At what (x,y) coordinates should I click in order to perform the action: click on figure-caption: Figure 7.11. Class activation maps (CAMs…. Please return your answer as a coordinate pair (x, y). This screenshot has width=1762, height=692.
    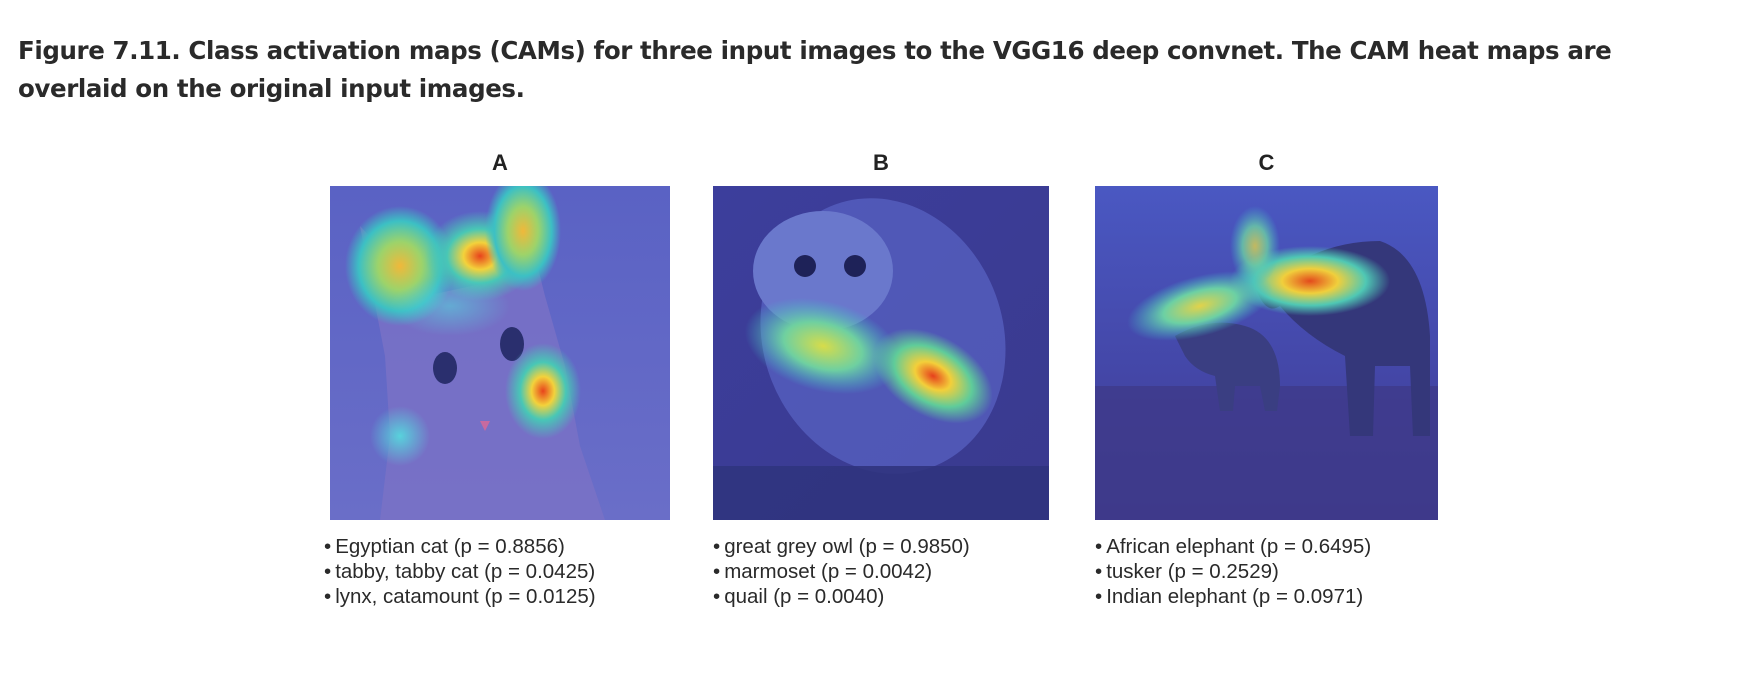
    Looking at the image, I should click on (815, 69).